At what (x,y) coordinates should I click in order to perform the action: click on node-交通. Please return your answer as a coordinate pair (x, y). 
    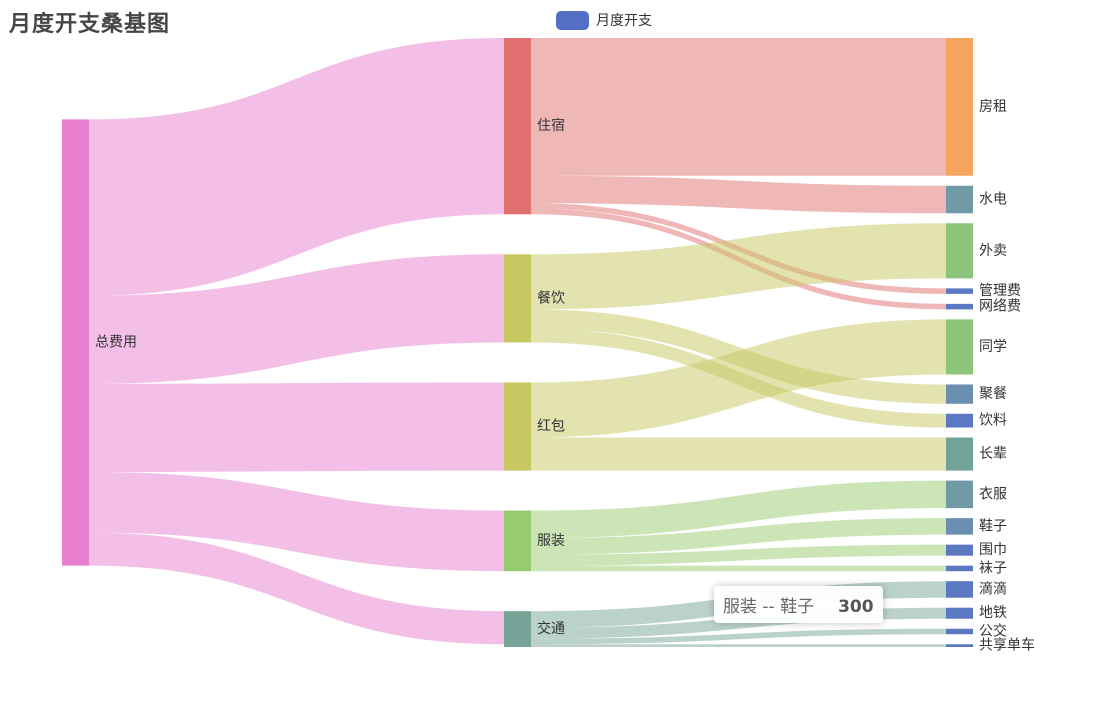
    Looking at the image, I should click on (517, 629).